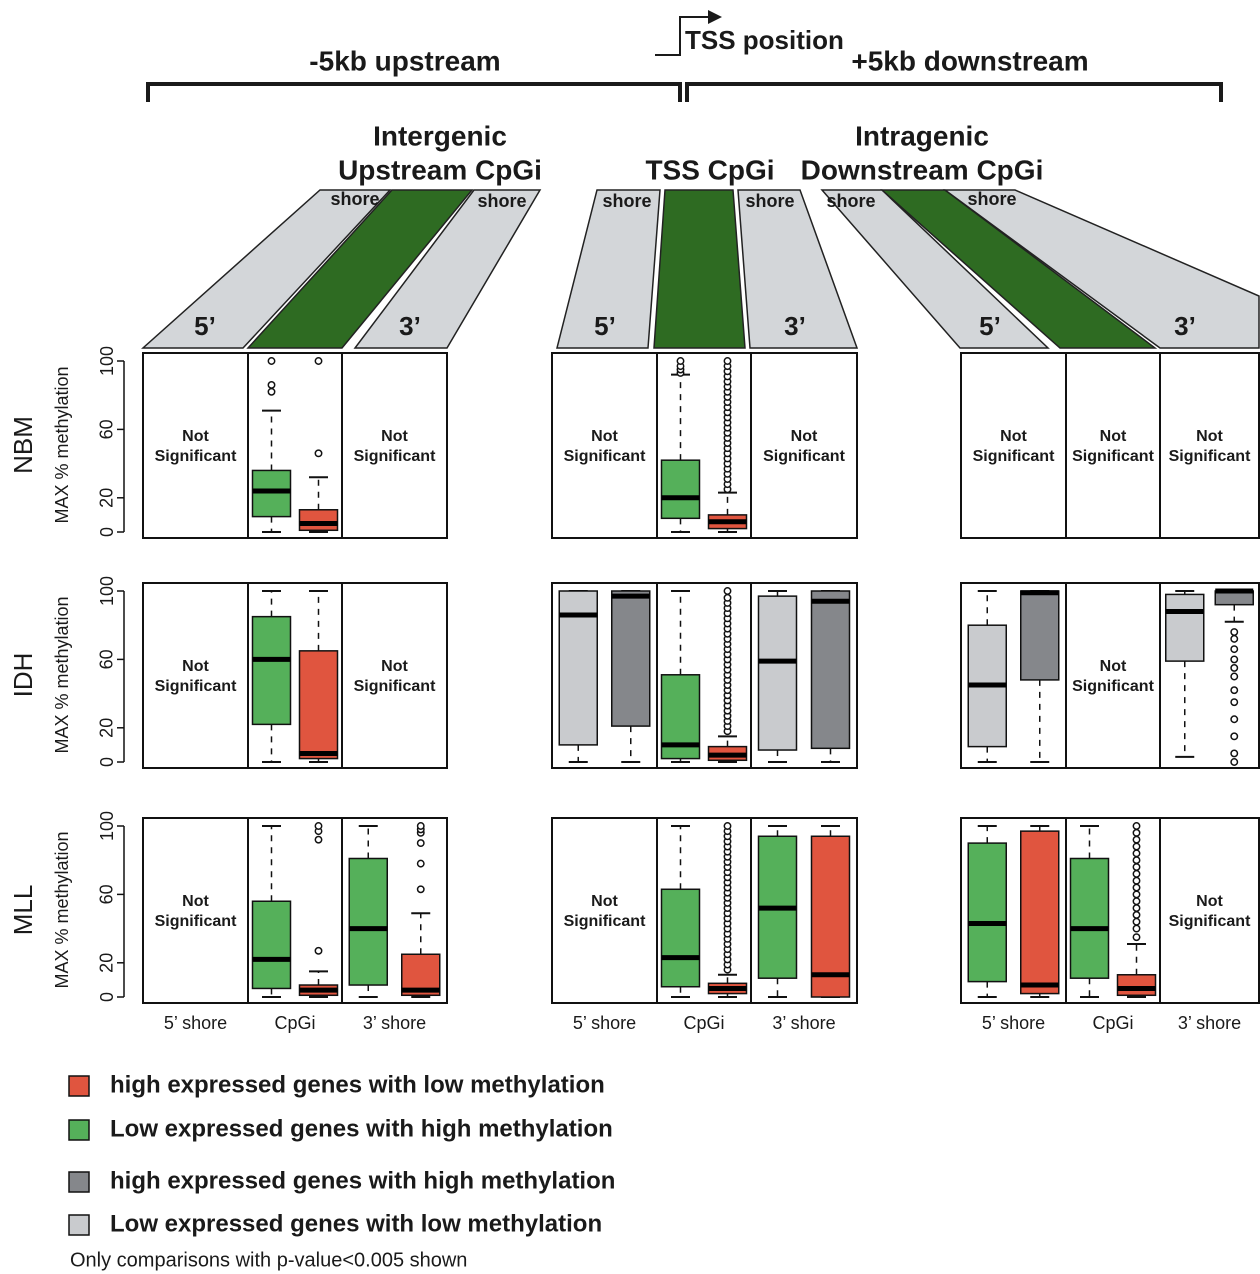 This screenshot has width=1260, height=1274. What do you see at coordinates (440, 135) in the screenshot?
I see `region-title: Intergenic` at bounding box center [440, 135].